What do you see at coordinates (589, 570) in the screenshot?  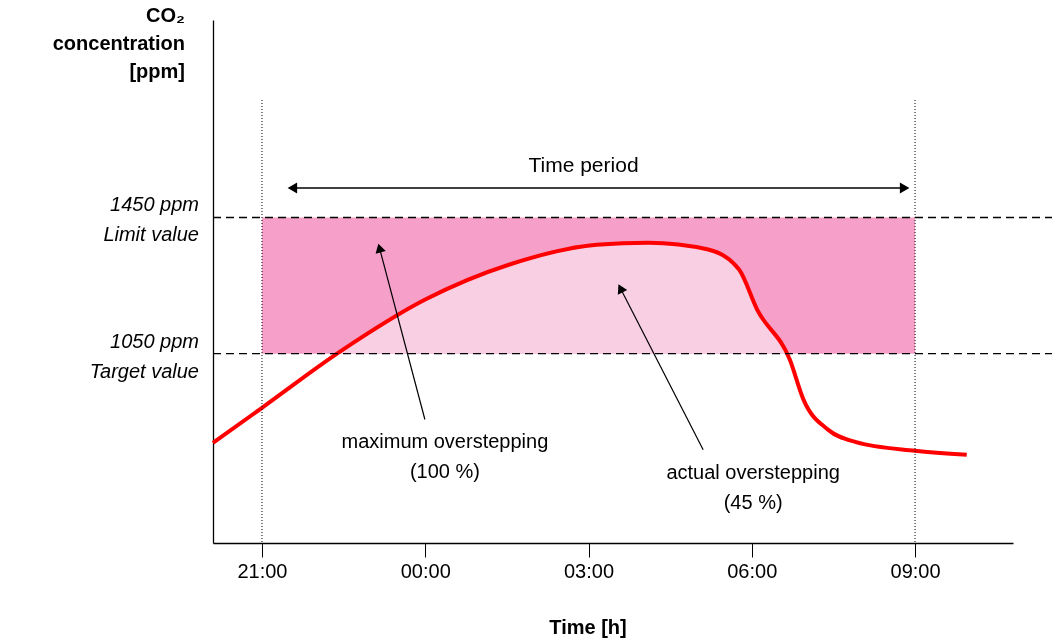 I see `x-tick-label: 03:00` at bounding box center [589, 570].